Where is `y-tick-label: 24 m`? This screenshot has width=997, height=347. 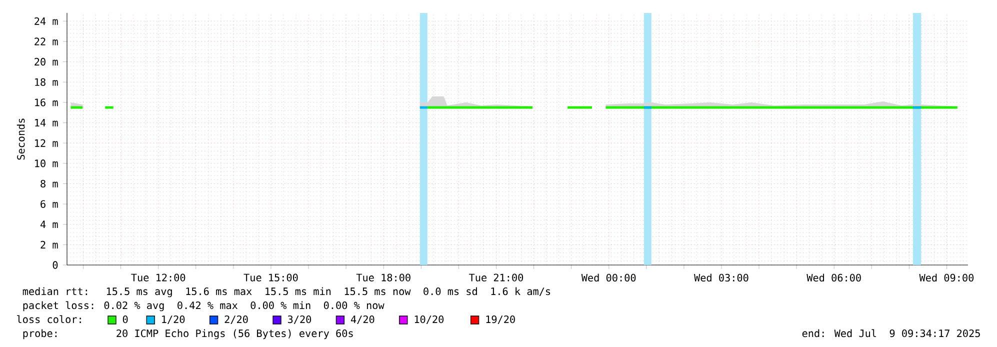 y-tick-label: 24 m is located at coordinates (46, 21).